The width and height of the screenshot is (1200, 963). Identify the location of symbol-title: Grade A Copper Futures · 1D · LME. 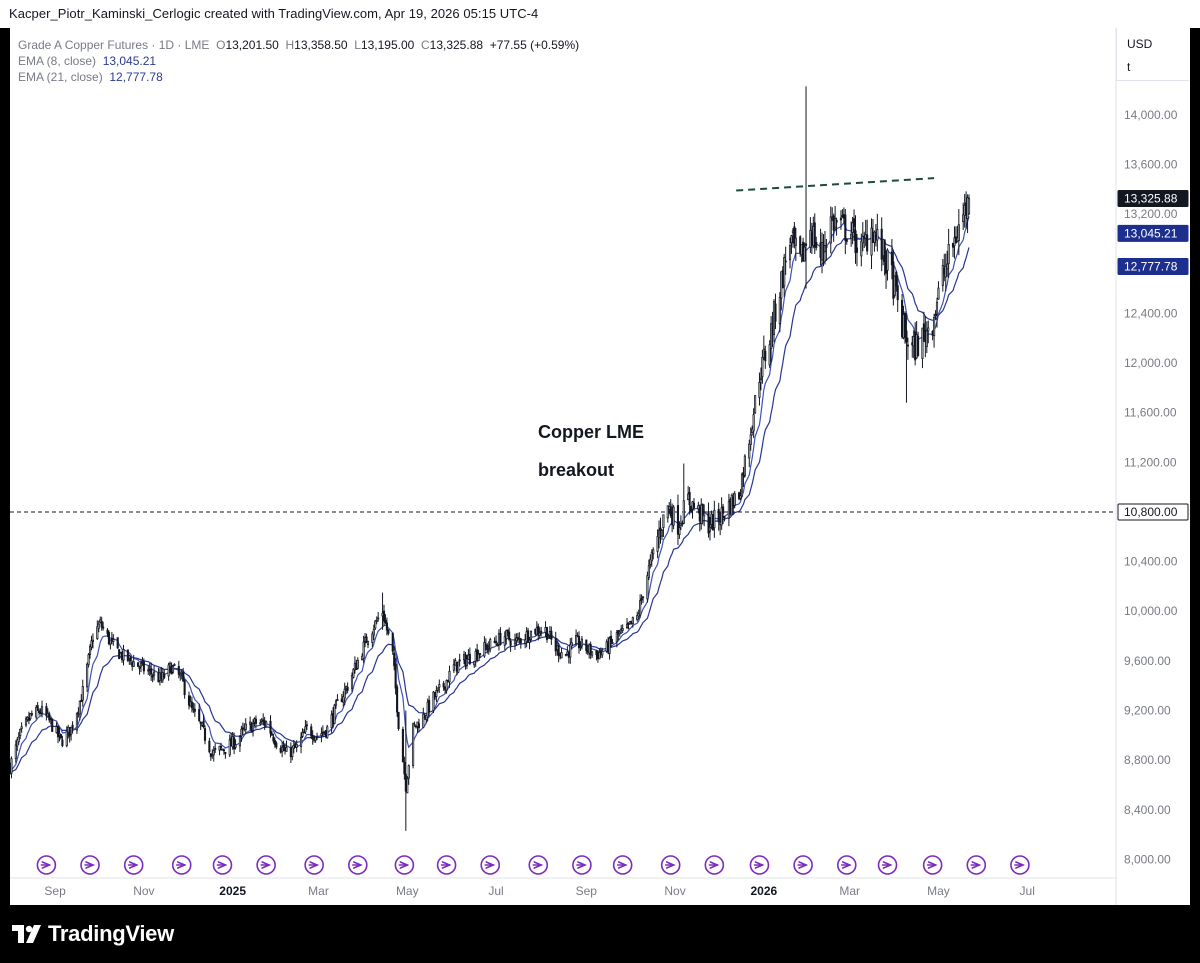
(114, 45).